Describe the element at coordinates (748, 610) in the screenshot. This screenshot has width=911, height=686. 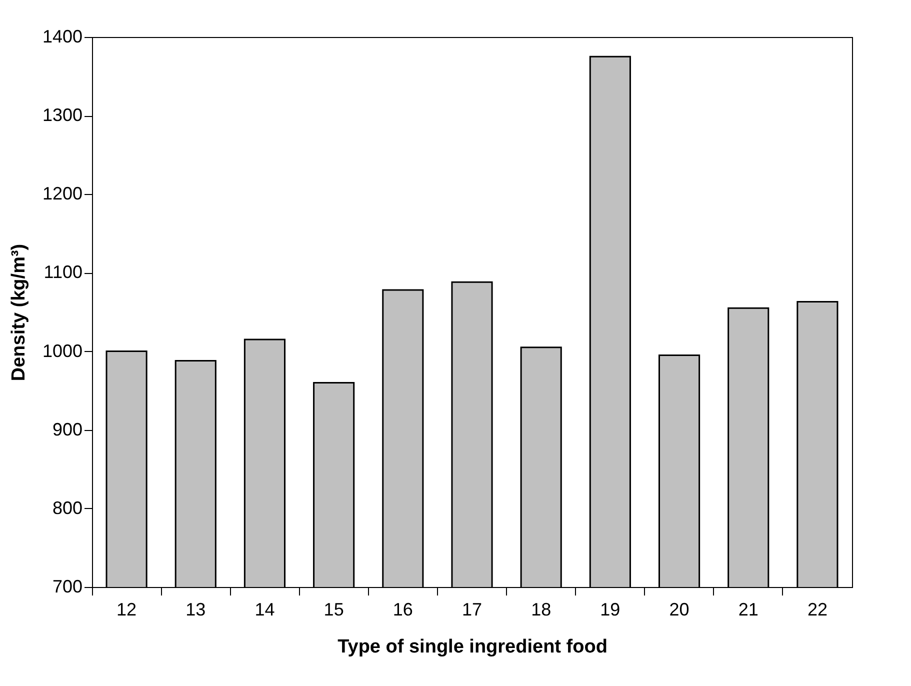
I see `x-tick-label: 21` at that location.